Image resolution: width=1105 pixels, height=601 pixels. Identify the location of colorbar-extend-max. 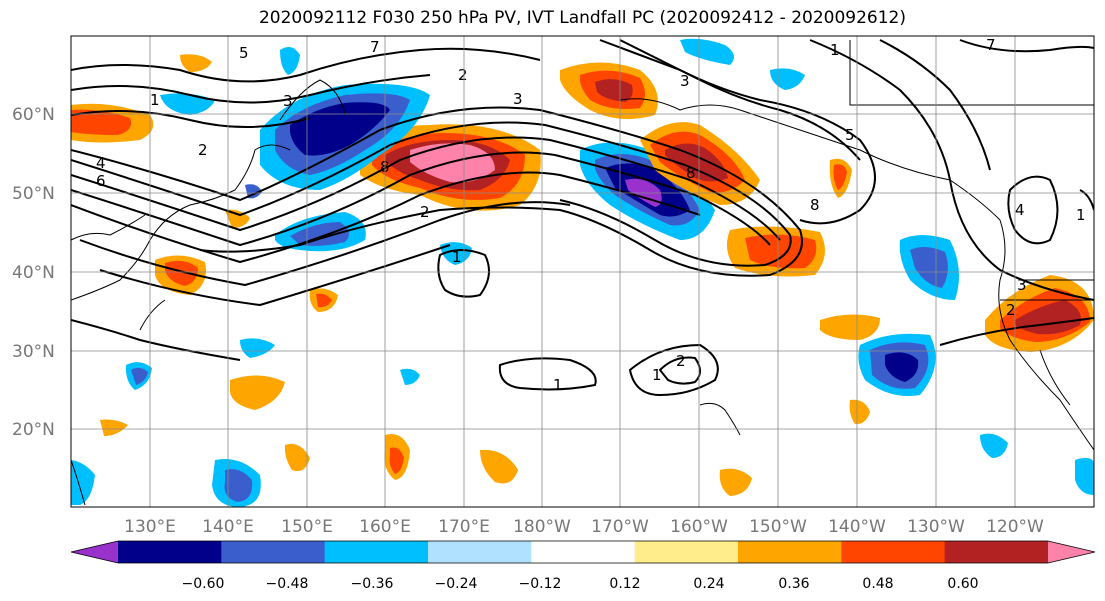
(1071, 552).